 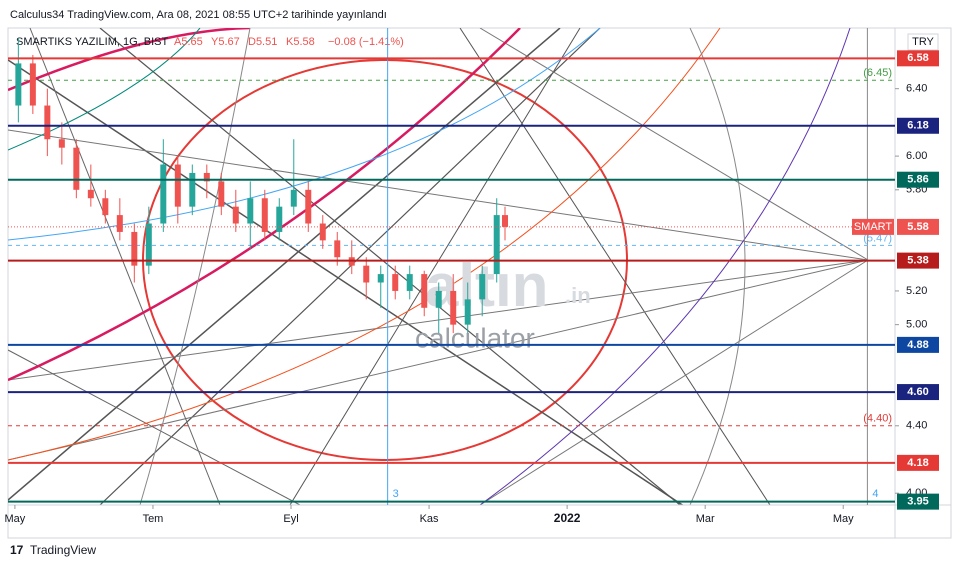 I want to click on last-price-label: 5.58, so click(x=917, y=227).